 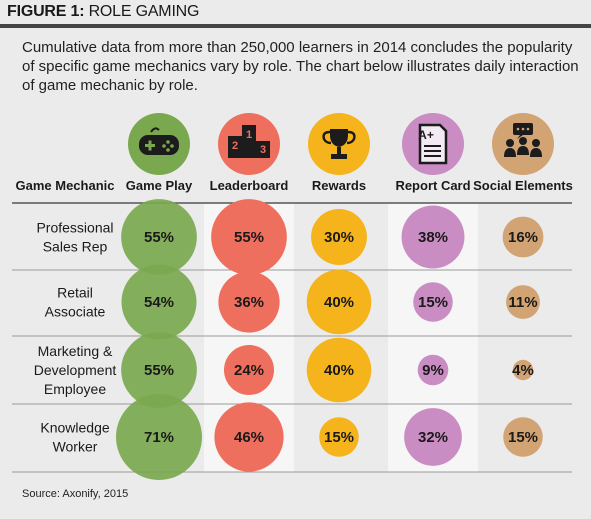 I want to click on trophy-icon, so click(x=339, y=144).